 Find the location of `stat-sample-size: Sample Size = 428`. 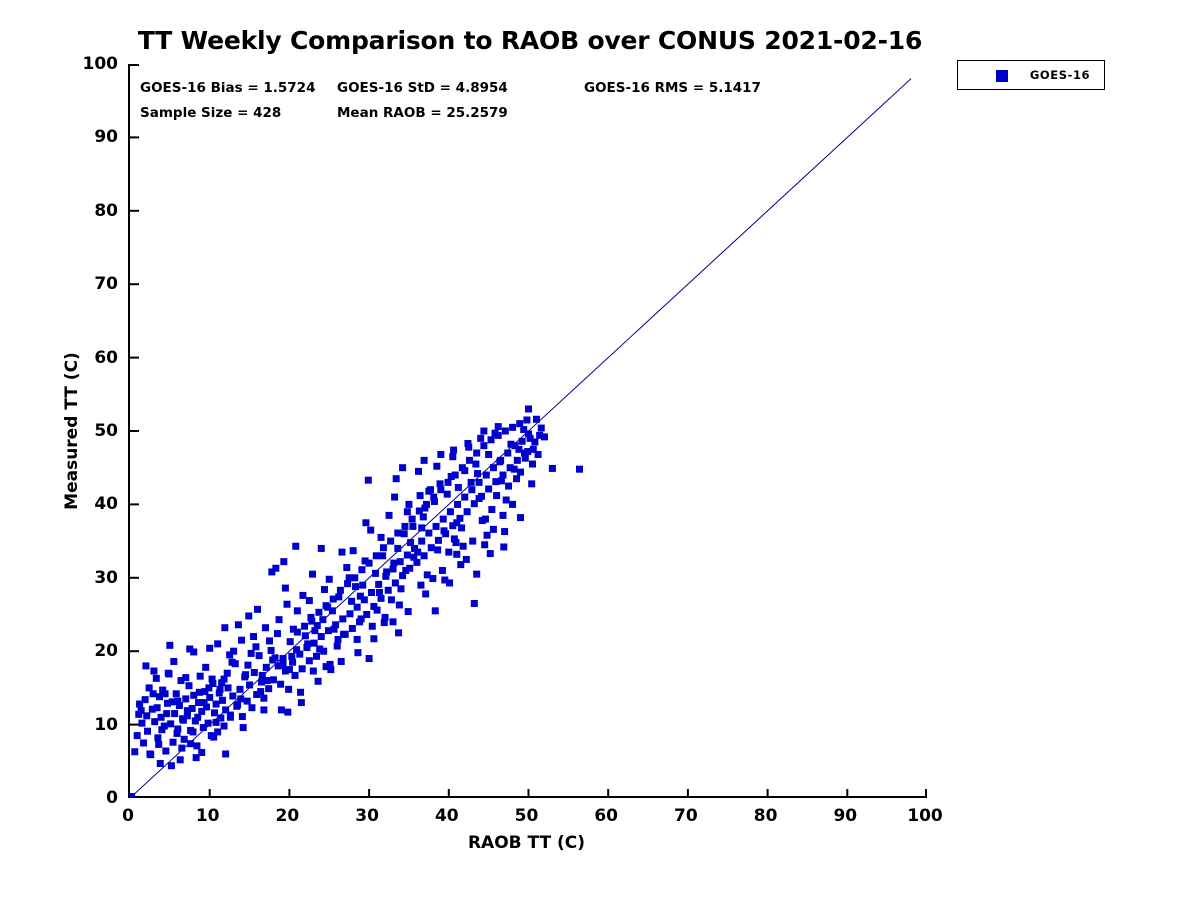

stat-sample-size: Sample Size = 428 is located at coordinates (211, 113).